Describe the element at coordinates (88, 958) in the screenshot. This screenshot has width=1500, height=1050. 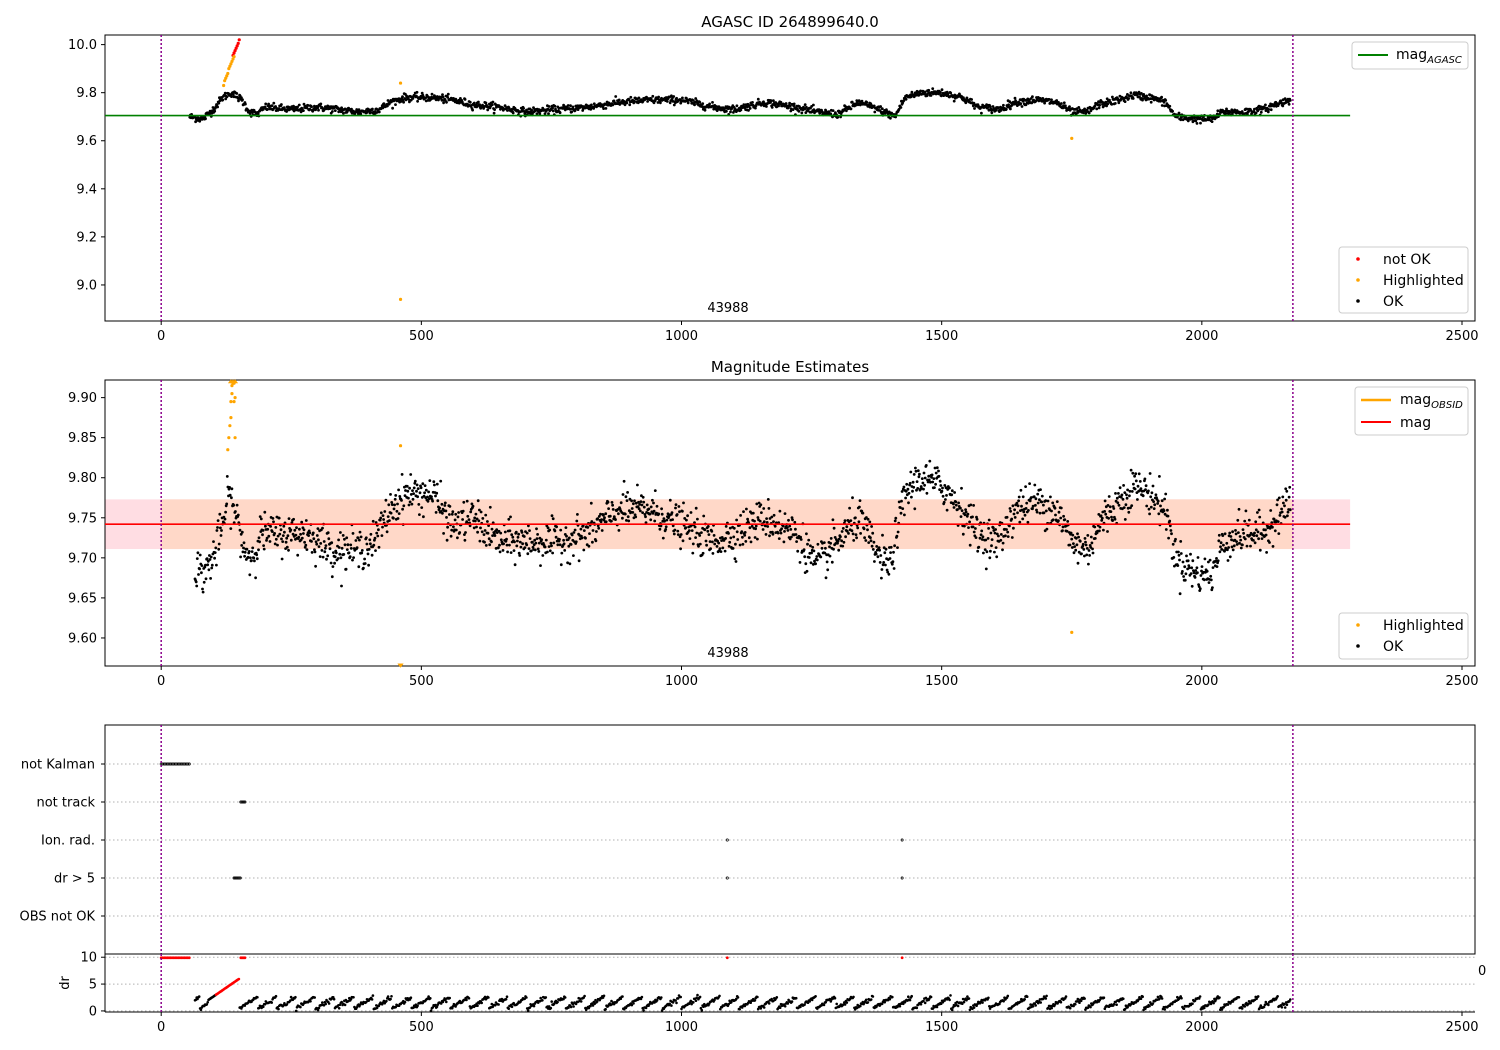
I see `dr-y-tick-label: 10` at that location.